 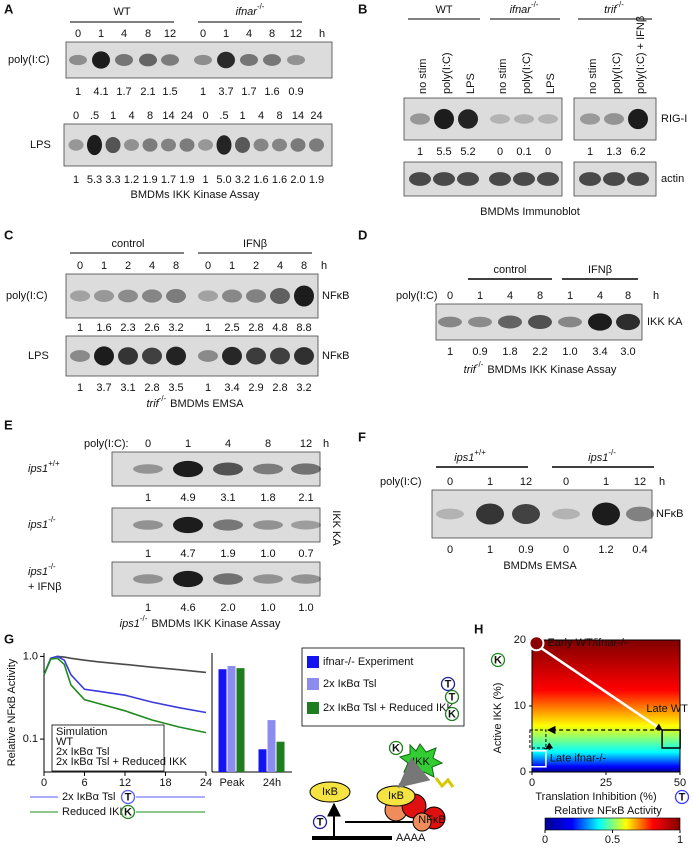 What do you see at coordinates (444, 783) in the screenshot?
I see `ikb-fragment` at bounding box center [444, 783].